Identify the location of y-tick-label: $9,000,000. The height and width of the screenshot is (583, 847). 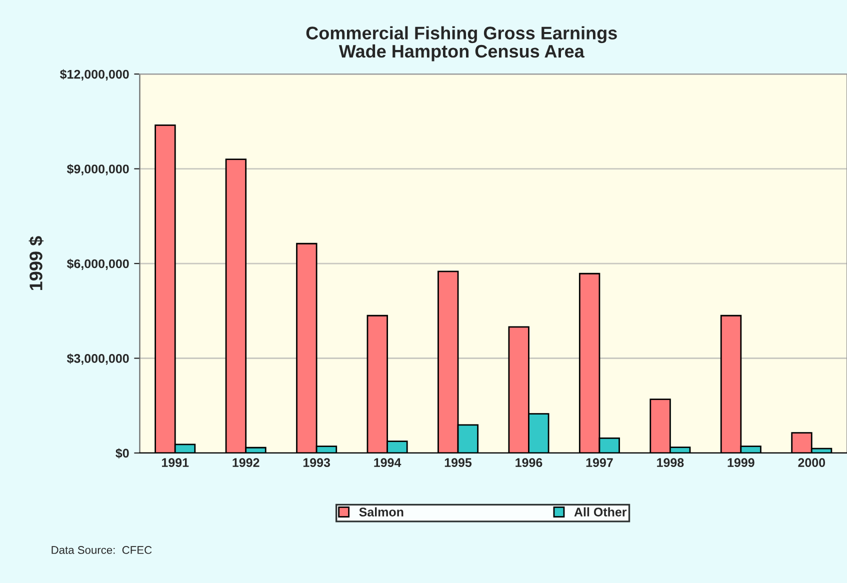
(97, 170).